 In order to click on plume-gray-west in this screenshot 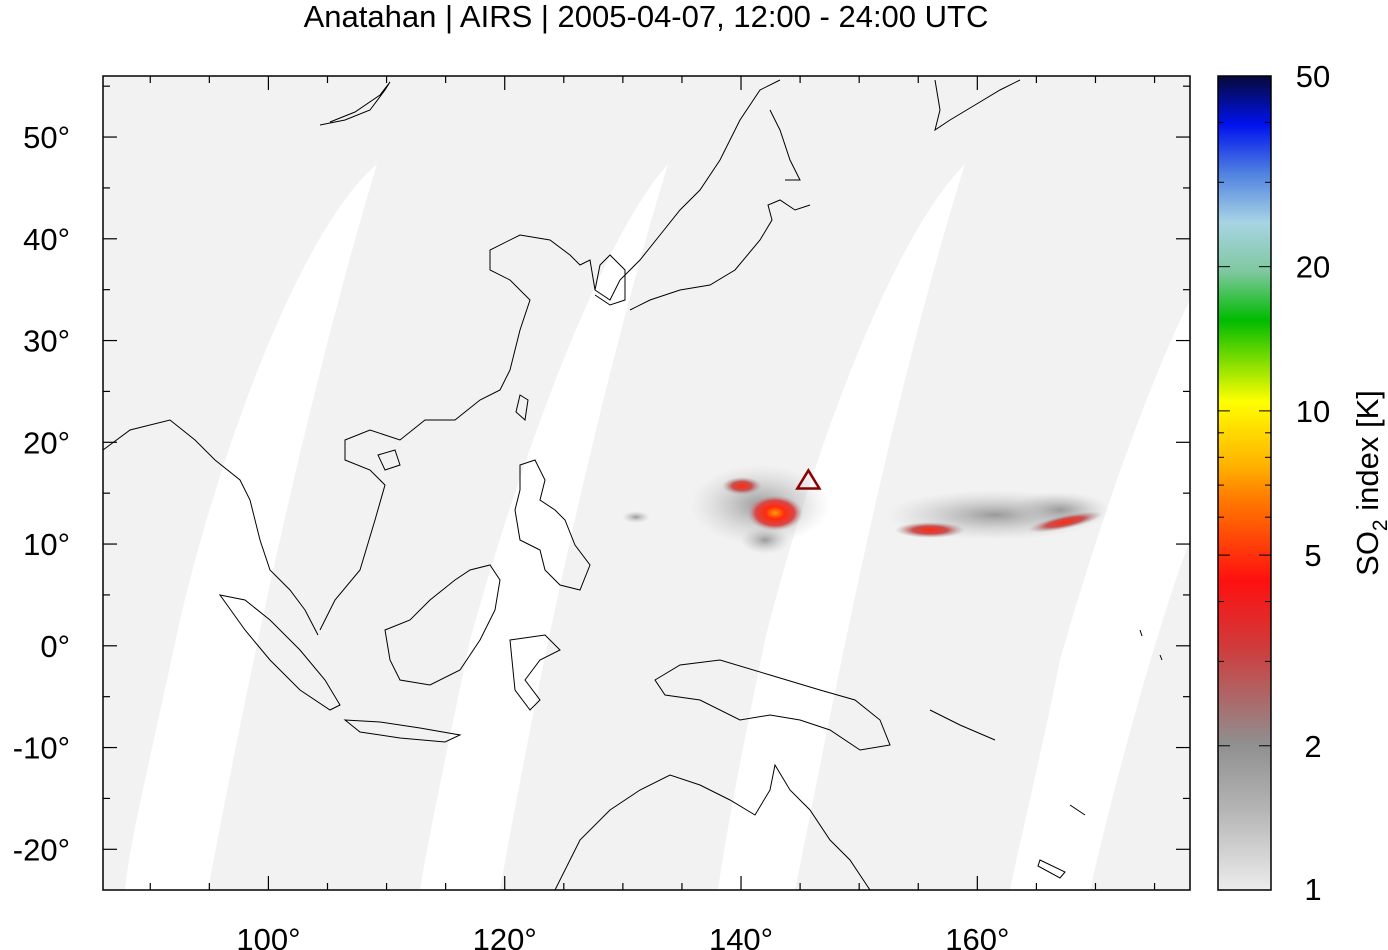, I will do `click(636, 517)`.